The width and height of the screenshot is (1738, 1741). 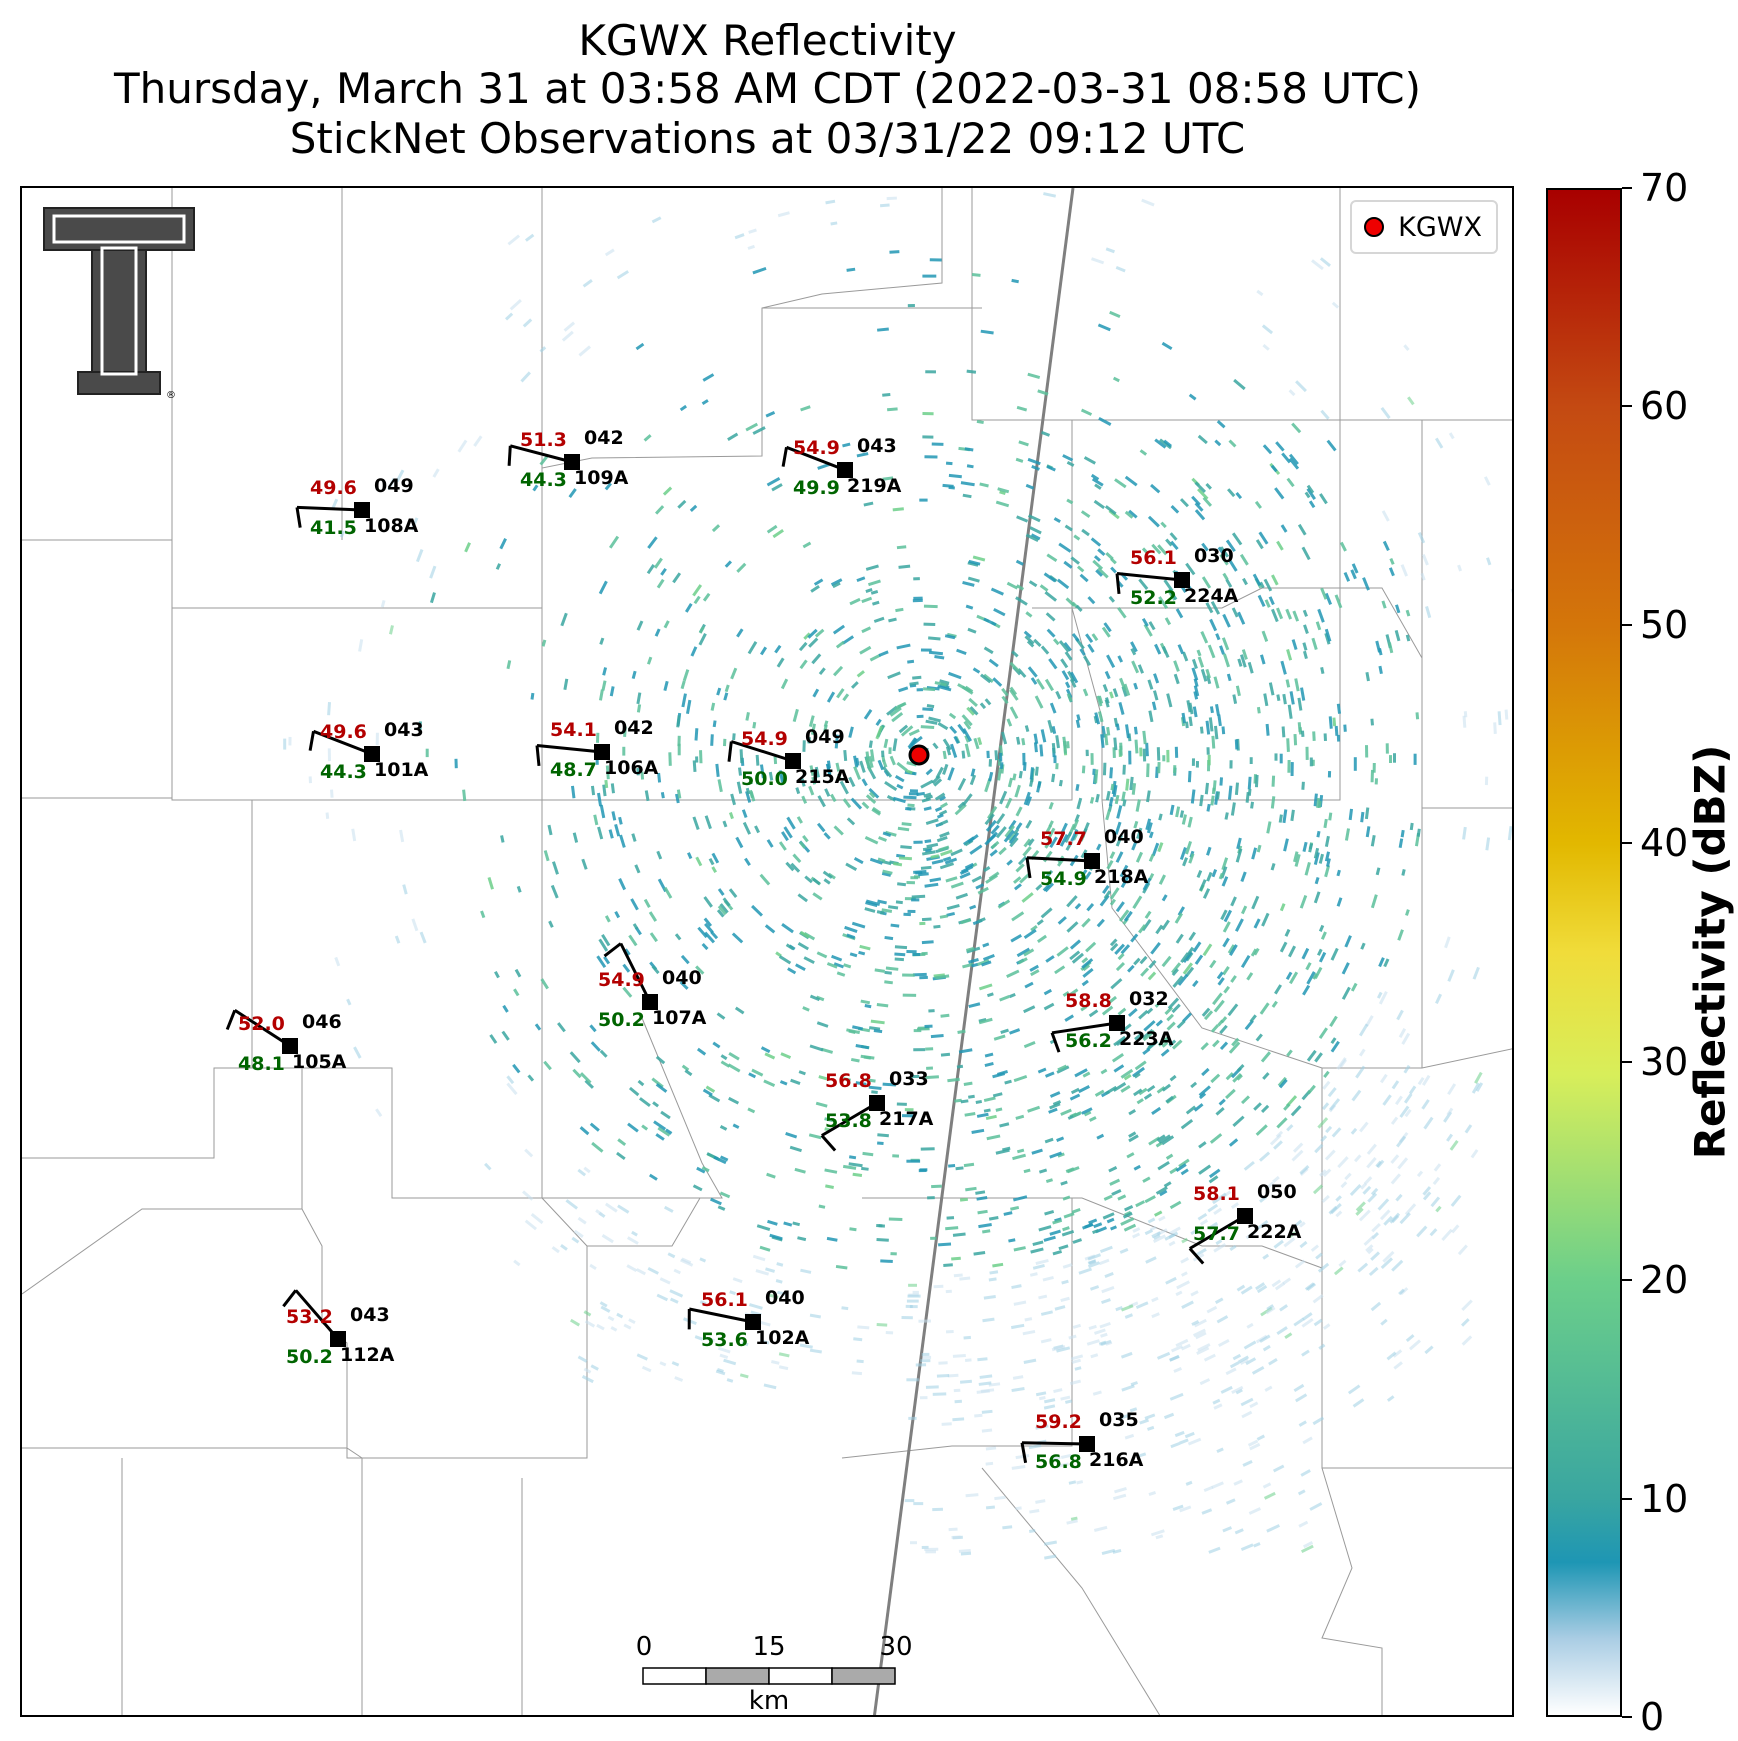 What do you see at coordinates (816, 488) in the screenshot?
I see `station-dewpoint: 49.9` at bounding box center [816, 488].